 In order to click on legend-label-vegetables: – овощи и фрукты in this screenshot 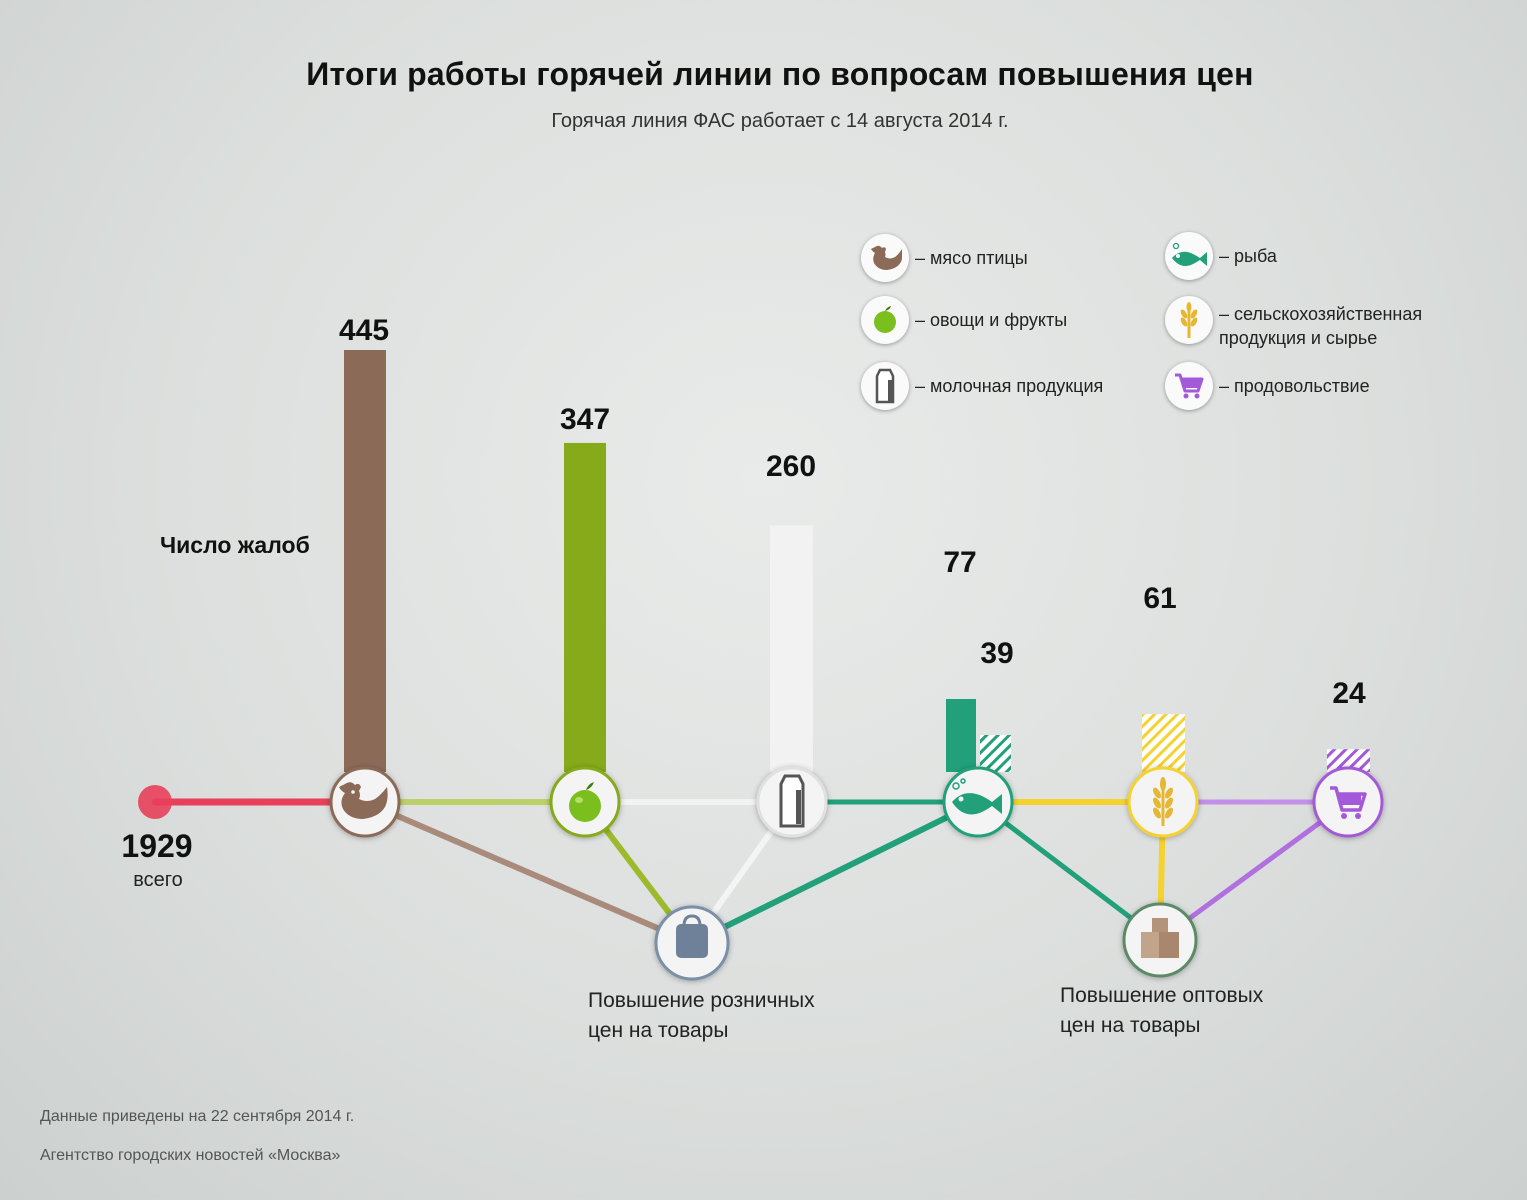, I will do `click(991, 320)`.